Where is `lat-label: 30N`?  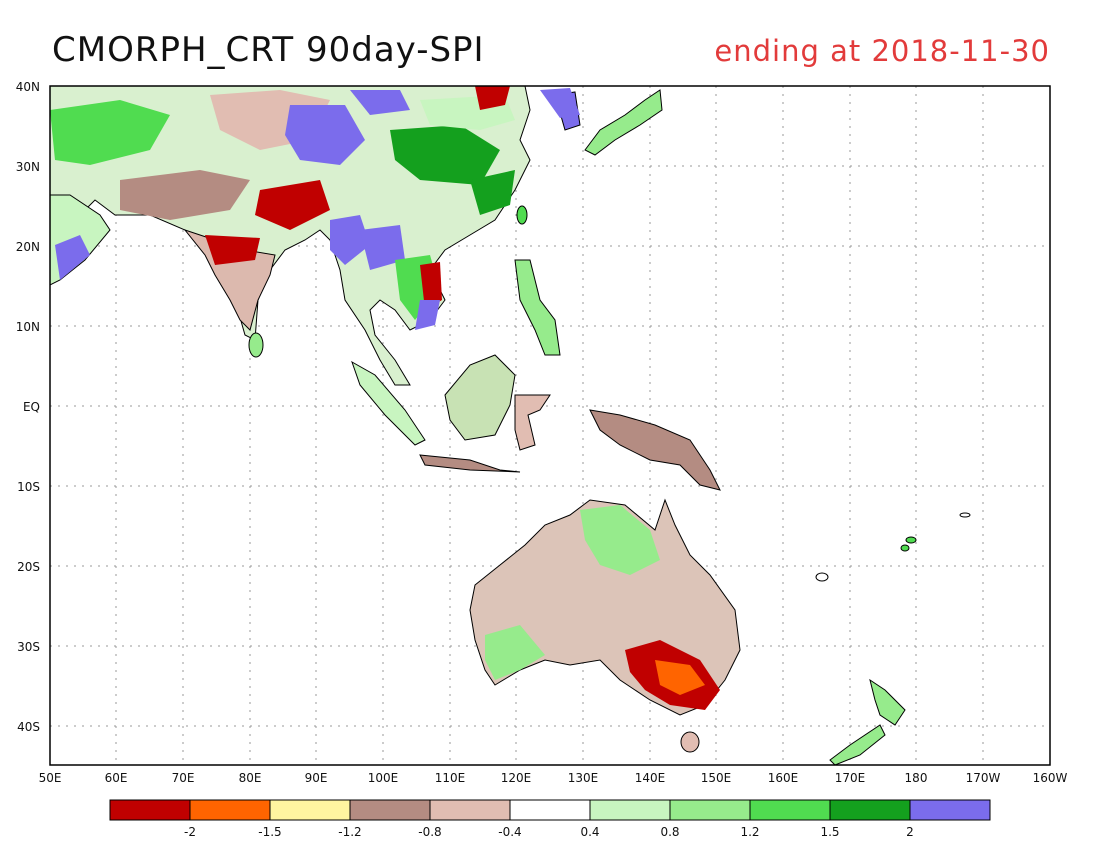 lat-label: 30N is located at coordinates (28, 167).